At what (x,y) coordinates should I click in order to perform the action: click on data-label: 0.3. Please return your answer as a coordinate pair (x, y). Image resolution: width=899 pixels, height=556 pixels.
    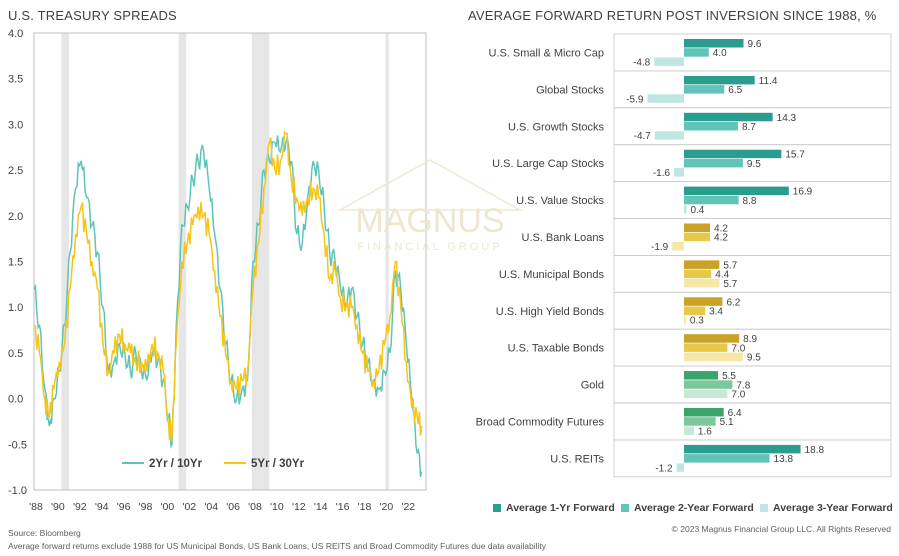
    Looking at the image, I should click on (697, 321).